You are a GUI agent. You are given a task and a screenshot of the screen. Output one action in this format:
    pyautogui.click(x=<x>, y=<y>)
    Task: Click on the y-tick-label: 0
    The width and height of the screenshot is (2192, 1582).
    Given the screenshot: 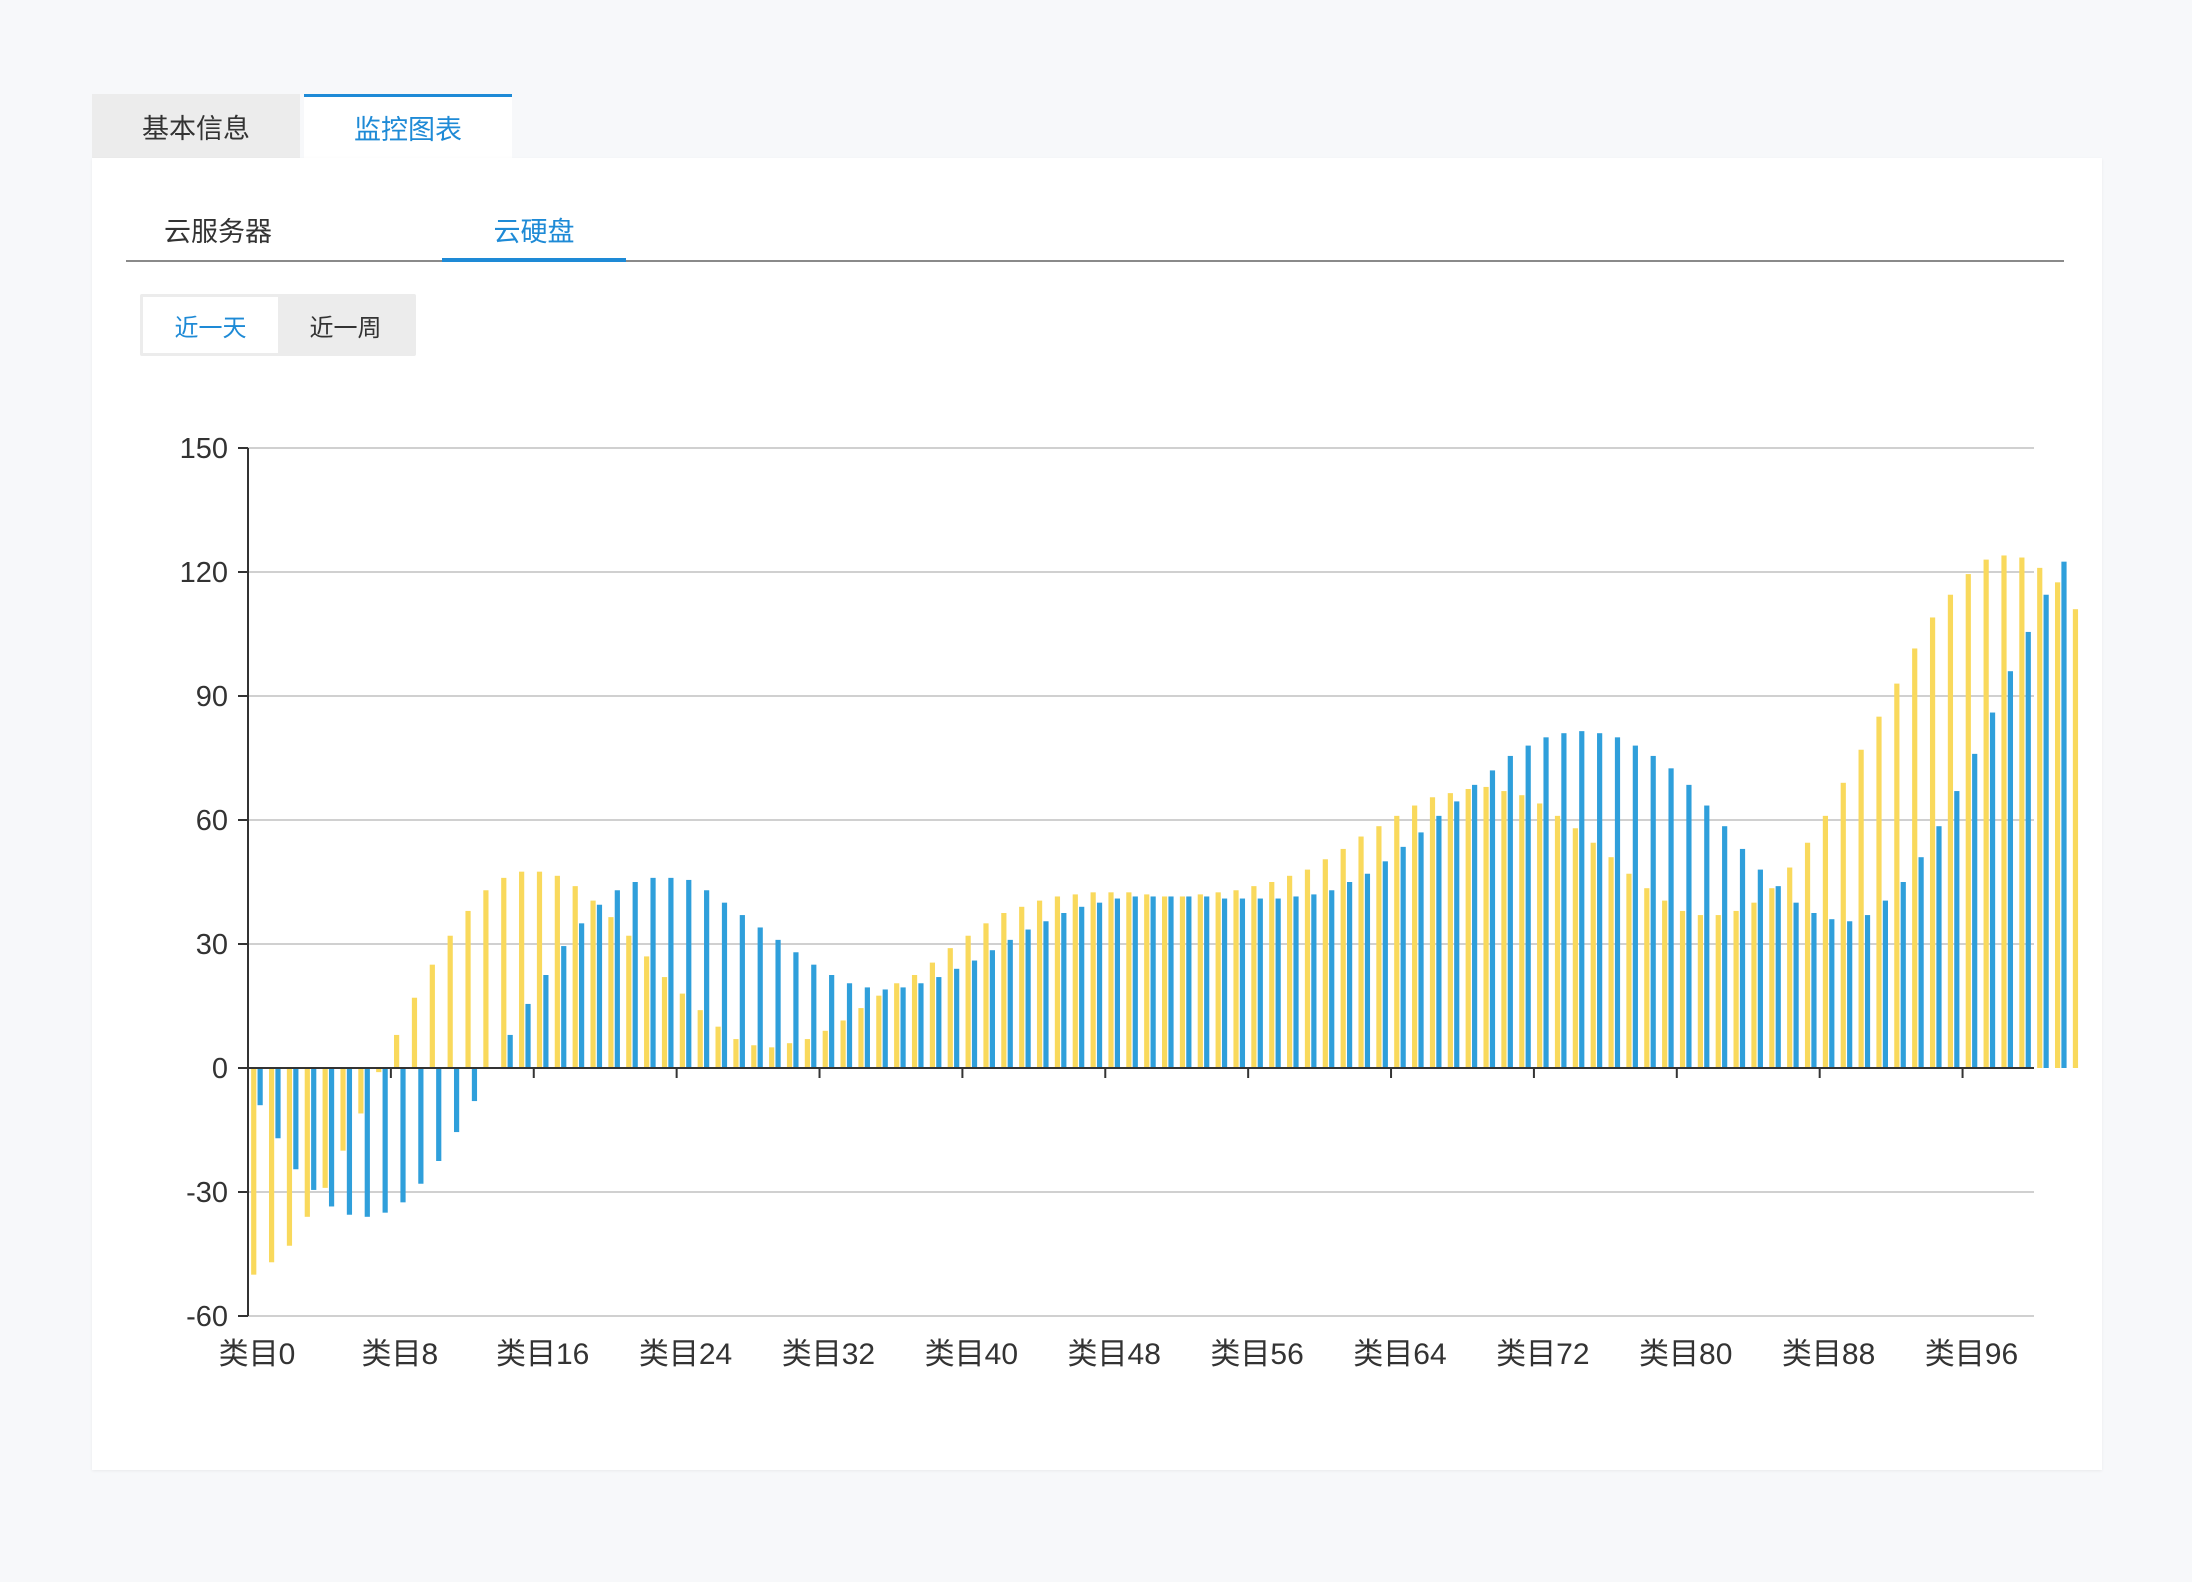 What is the action you would take?
    pyautogui.click(x=220, y=1069)
    